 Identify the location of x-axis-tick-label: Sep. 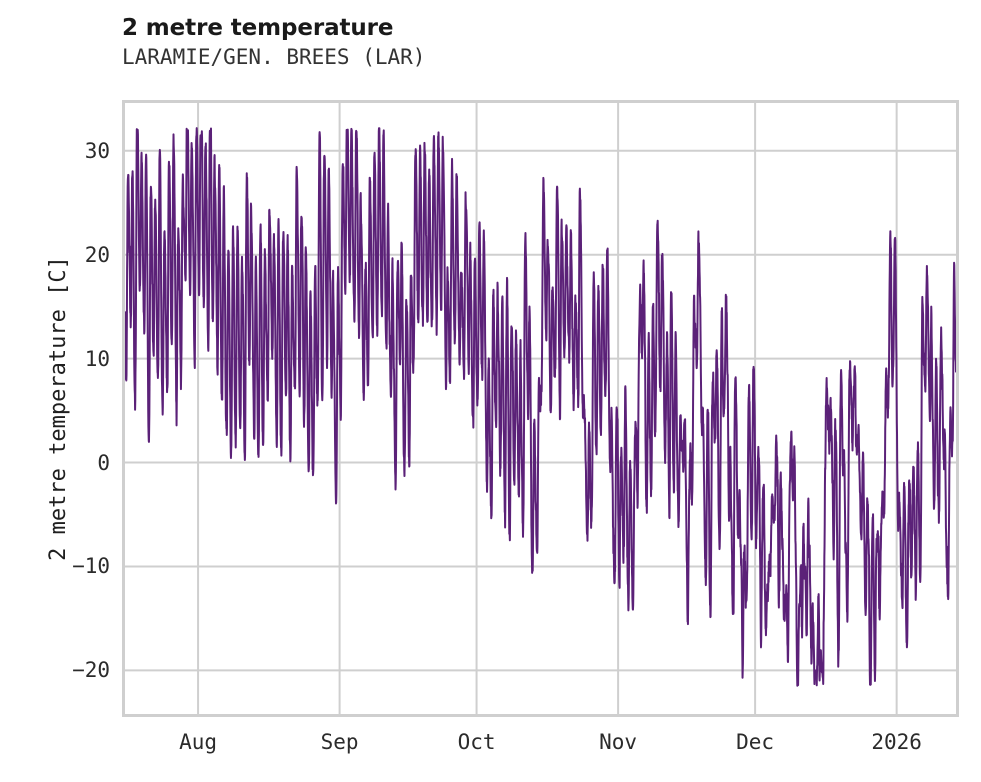
(339, 742).